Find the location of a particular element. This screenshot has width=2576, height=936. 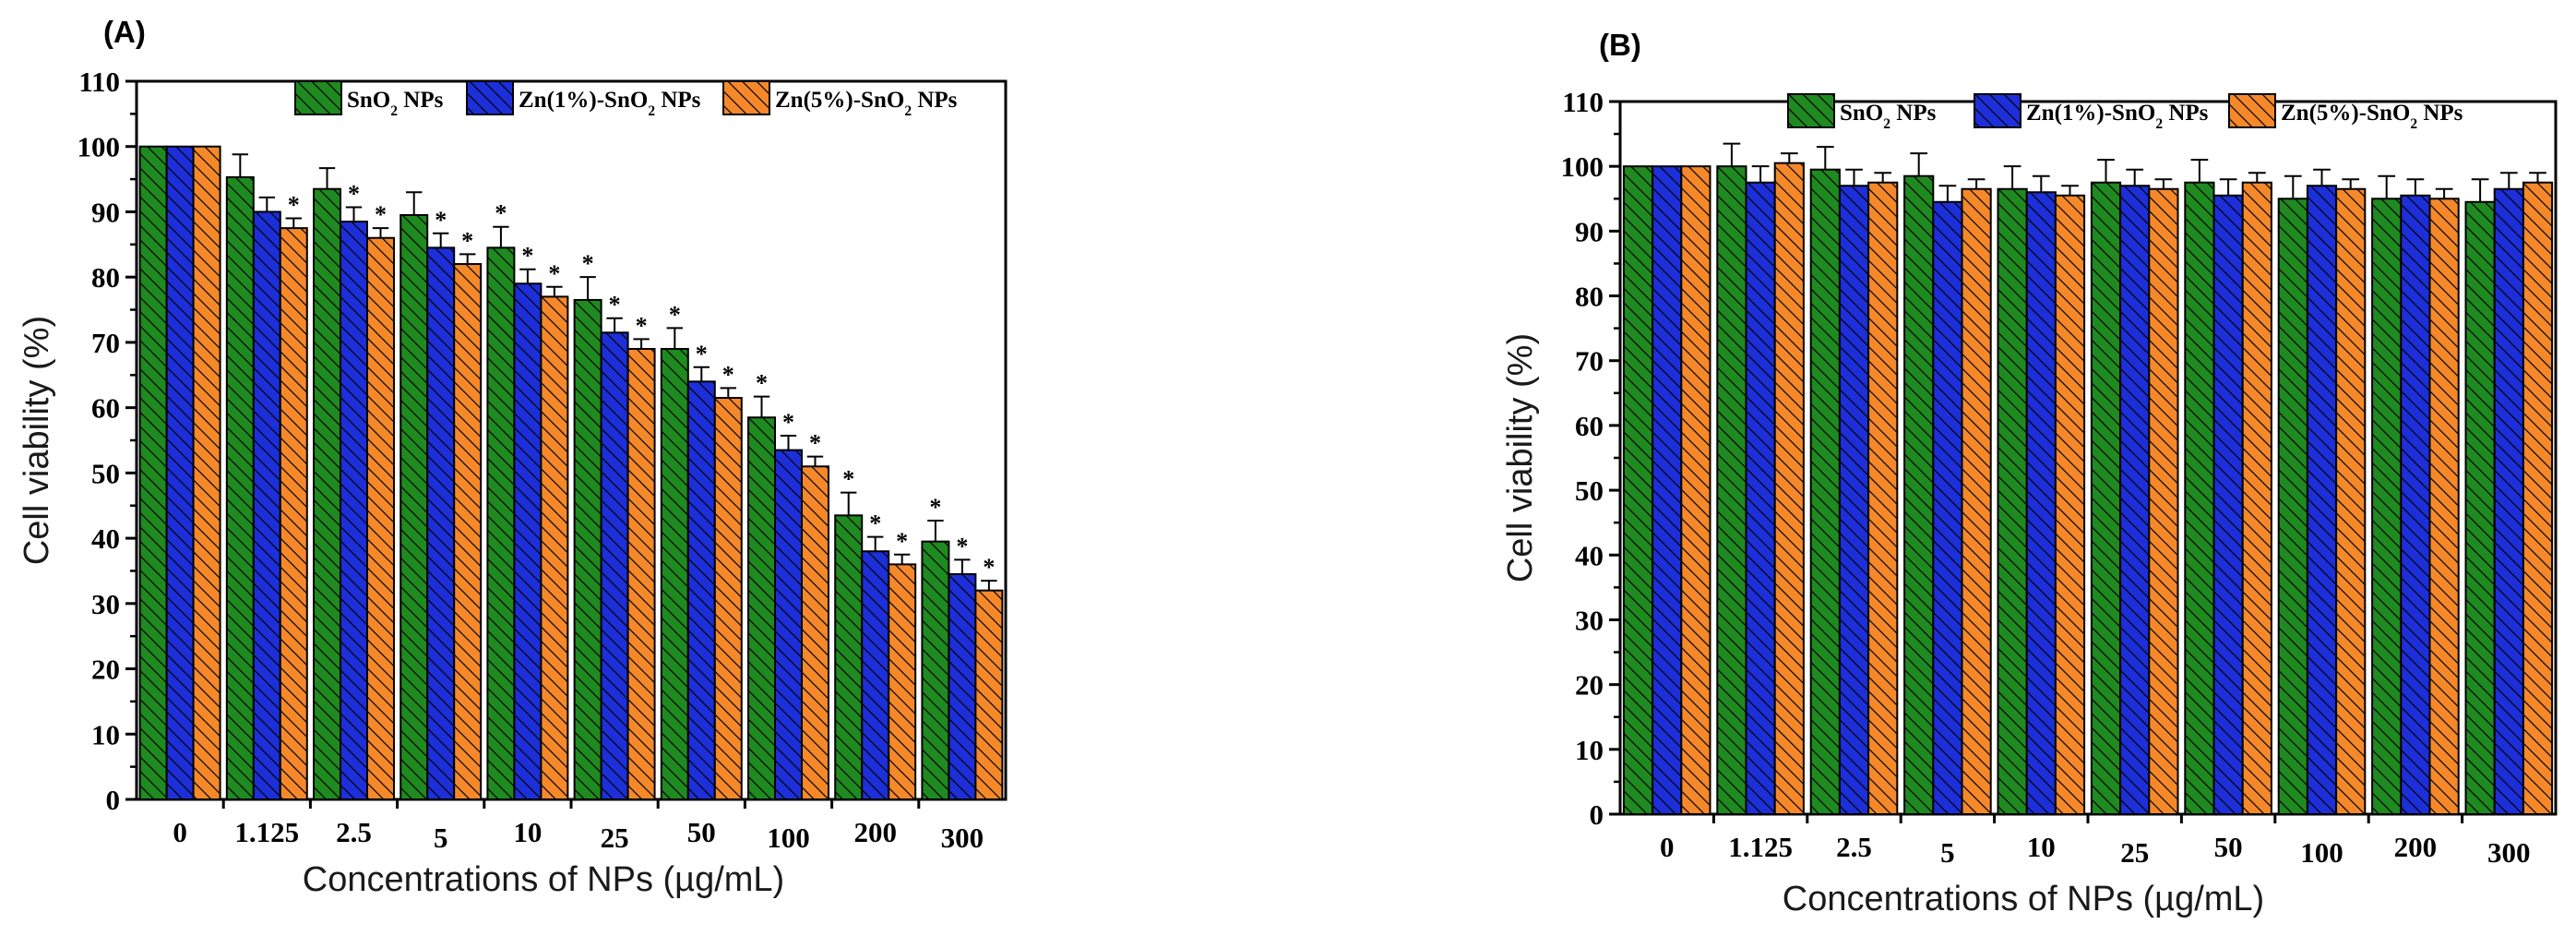

y-tick-label: 0 is located at coordinates (1597, 814).